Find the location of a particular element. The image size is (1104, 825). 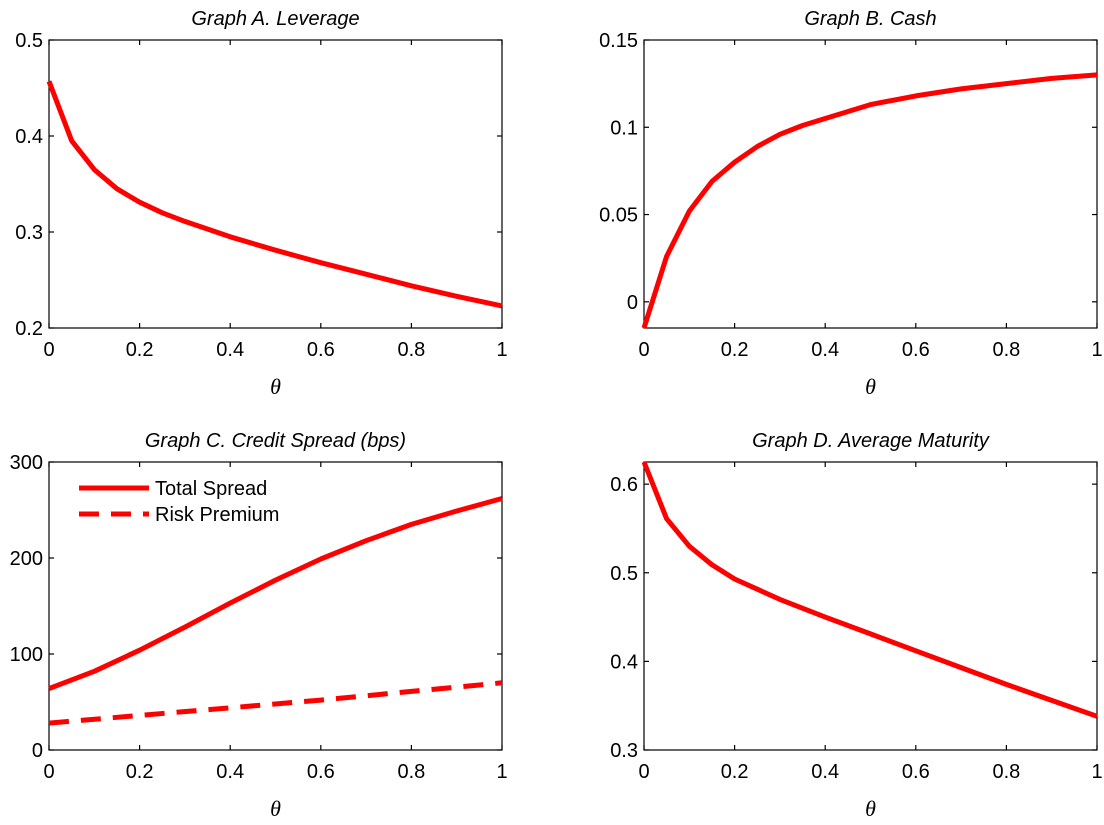

y-tick-label: 0.6 is located at coordinates (624, 485).